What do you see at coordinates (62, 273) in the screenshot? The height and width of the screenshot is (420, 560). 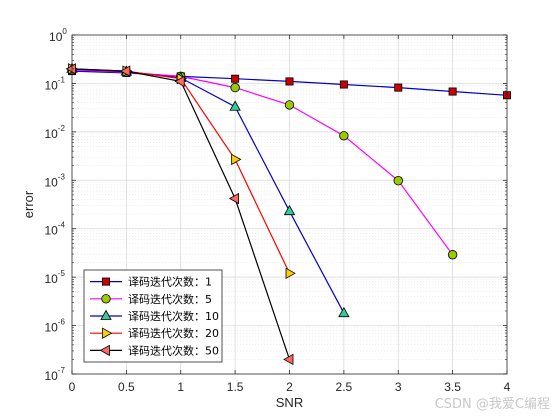 I see `y-tick-exponent: -5` at bounding box center [62, 273].